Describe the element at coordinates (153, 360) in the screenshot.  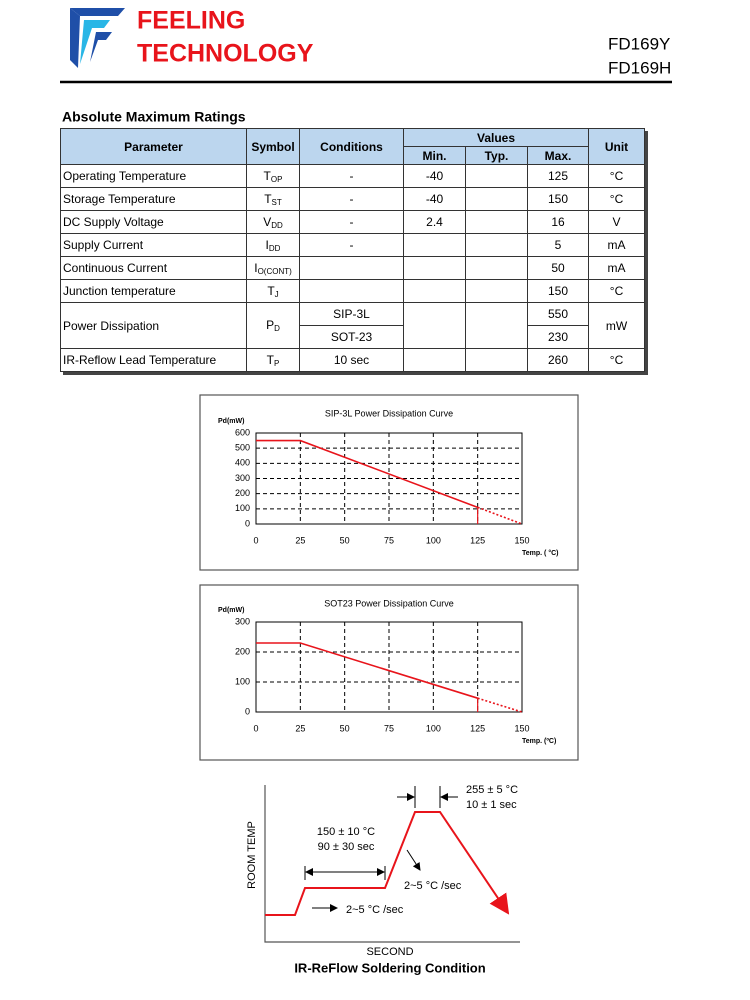
I see `parameter-cell: IR-Reflow Lead Temperature` at that location.